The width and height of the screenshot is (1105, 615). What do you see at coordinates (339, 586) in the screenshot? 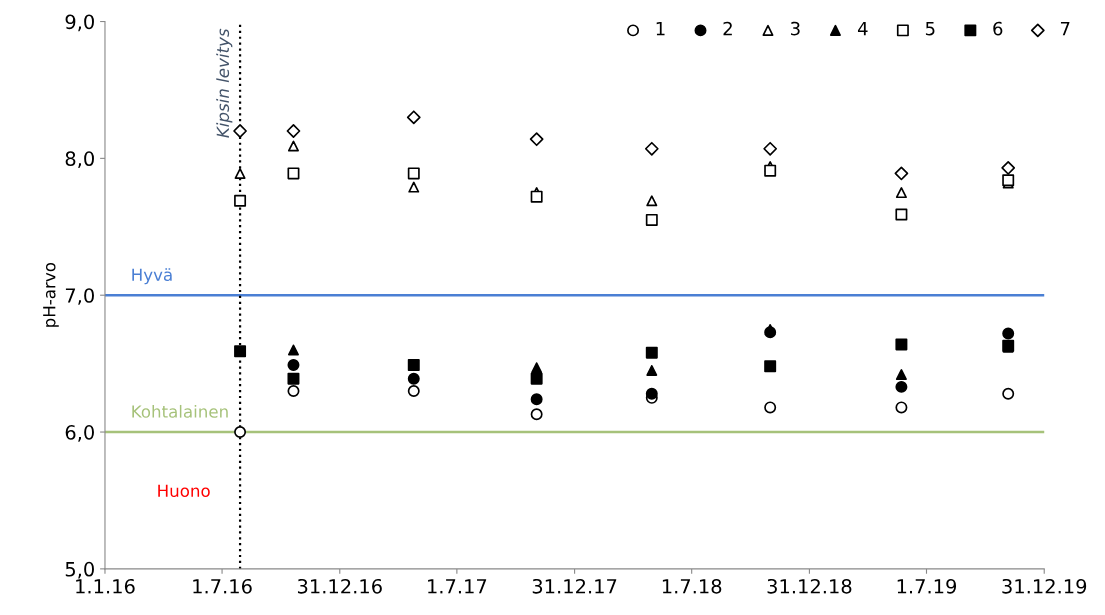
I see `x-tick-label: 31.12.16` at bounding box center [339, 586].